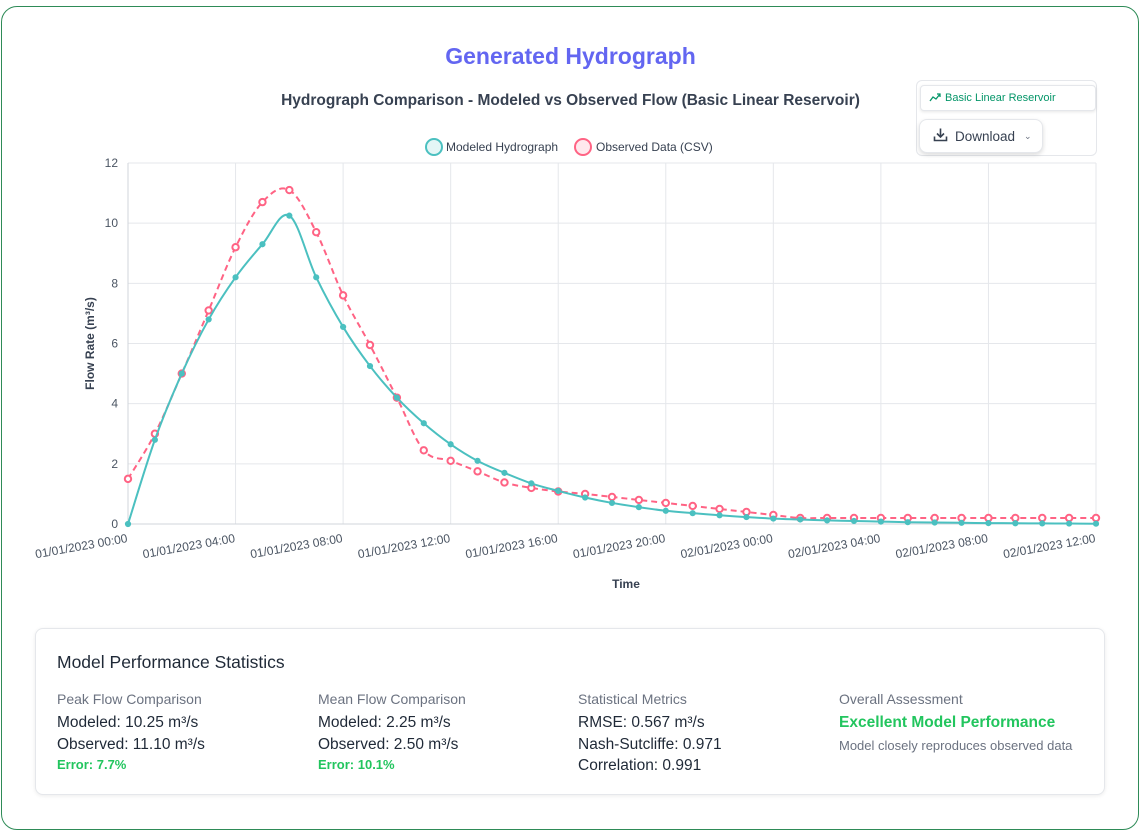 The image size is (1141, 832). I want to click on y-tick-label: 2, so click(114, 464).